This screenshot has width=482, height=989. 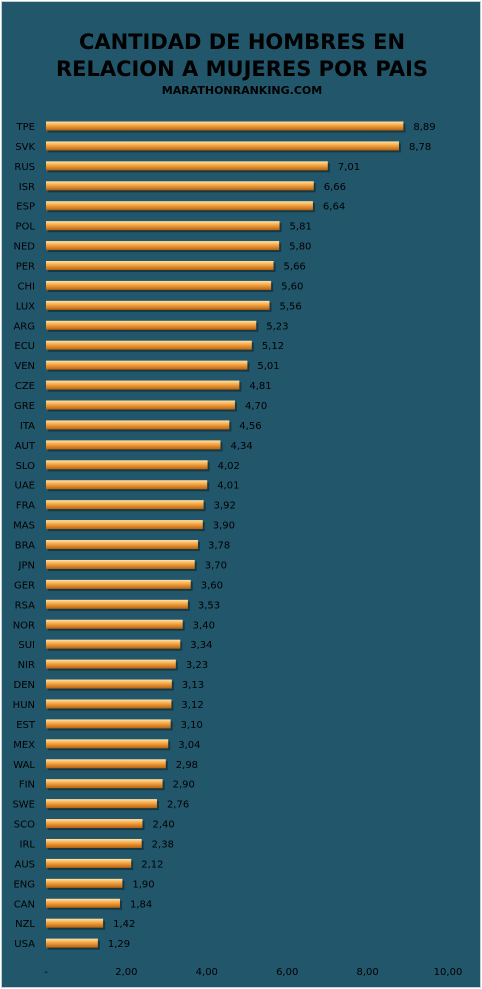 What do you see at coordinates (24, 944) in the screenshot?
I see `category-label-usa: USA` at bounding box center [24, 944].